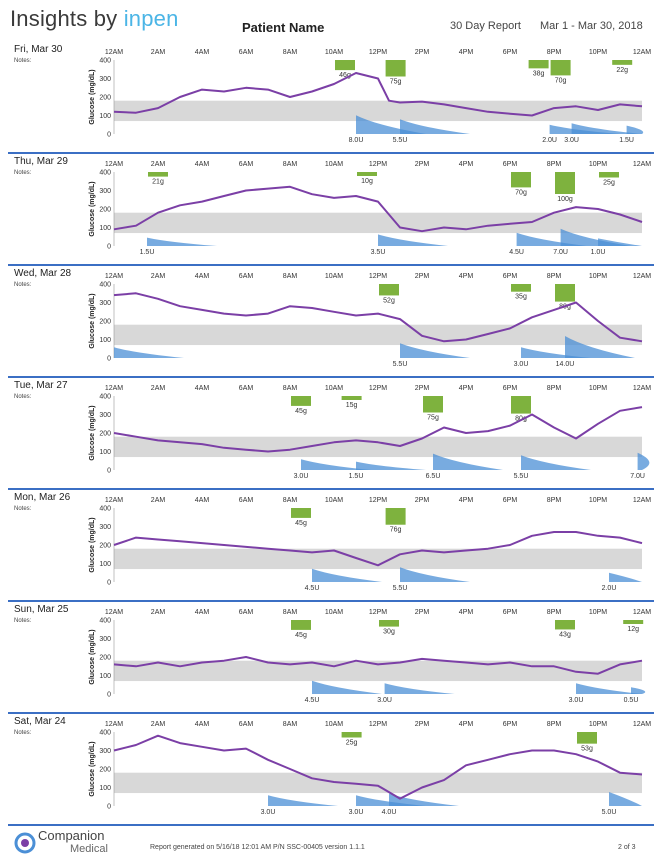  What do you see at coordinates (378, 724) in the screenshot?
I see `time-tick-label: 12PM` at bounding box center [378, 724].